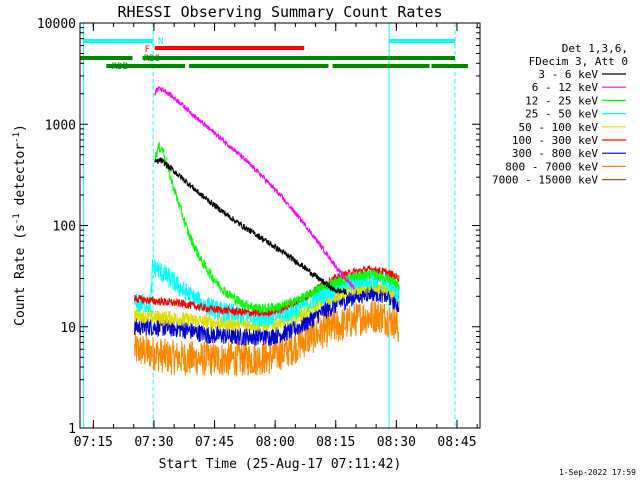 The height and width of the screenshot is (480, 640). I want to click on legend-label: 800 - 7000 keV, so click(551, 166).